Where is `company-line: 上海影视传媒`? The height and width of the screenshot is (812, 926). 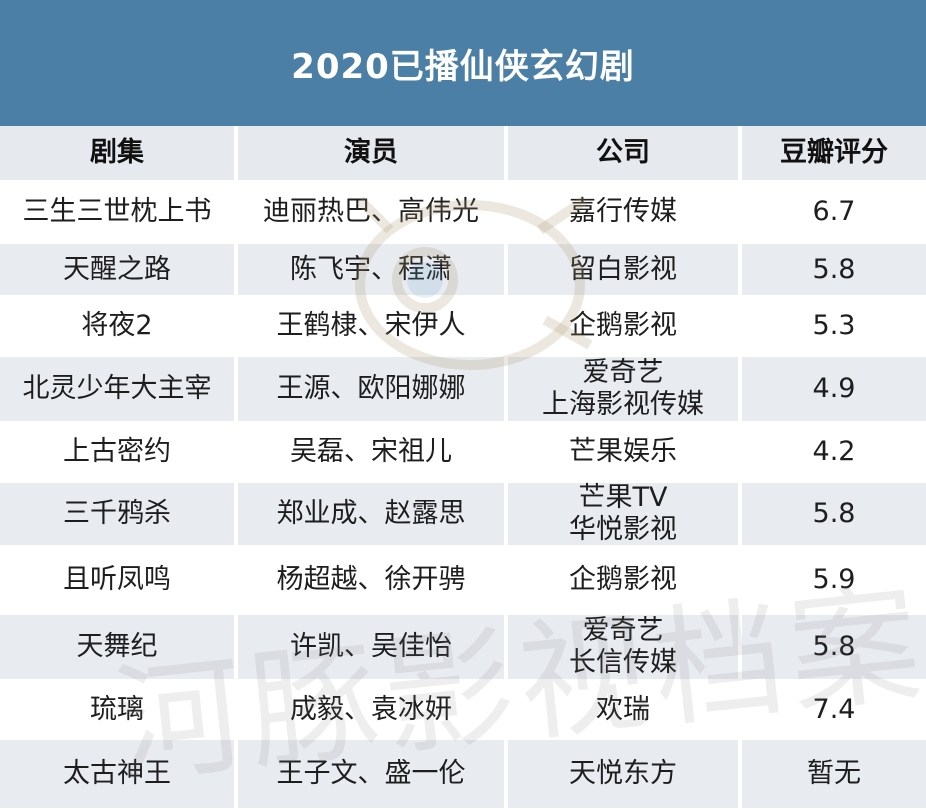 company-line: 上海影视传媒 is located at coordinates (623, 404).